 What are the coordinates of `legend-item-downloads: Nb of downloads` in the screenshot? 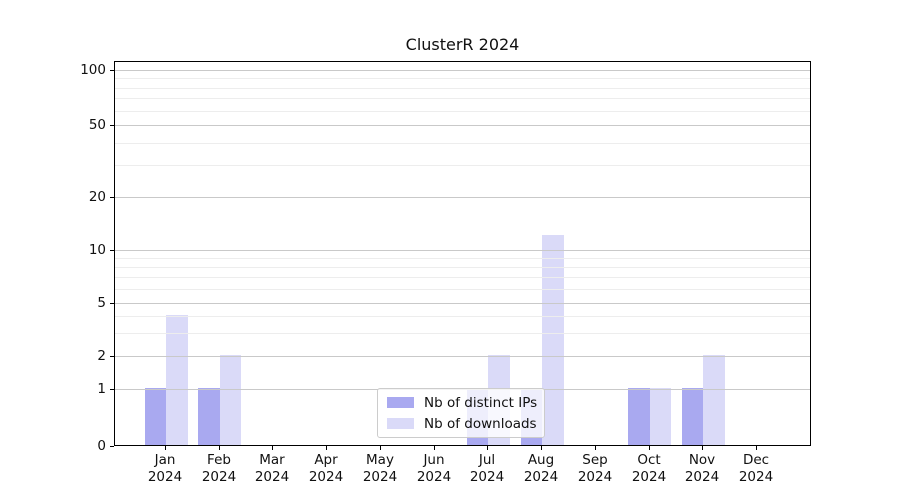 It's located at (462, 423).